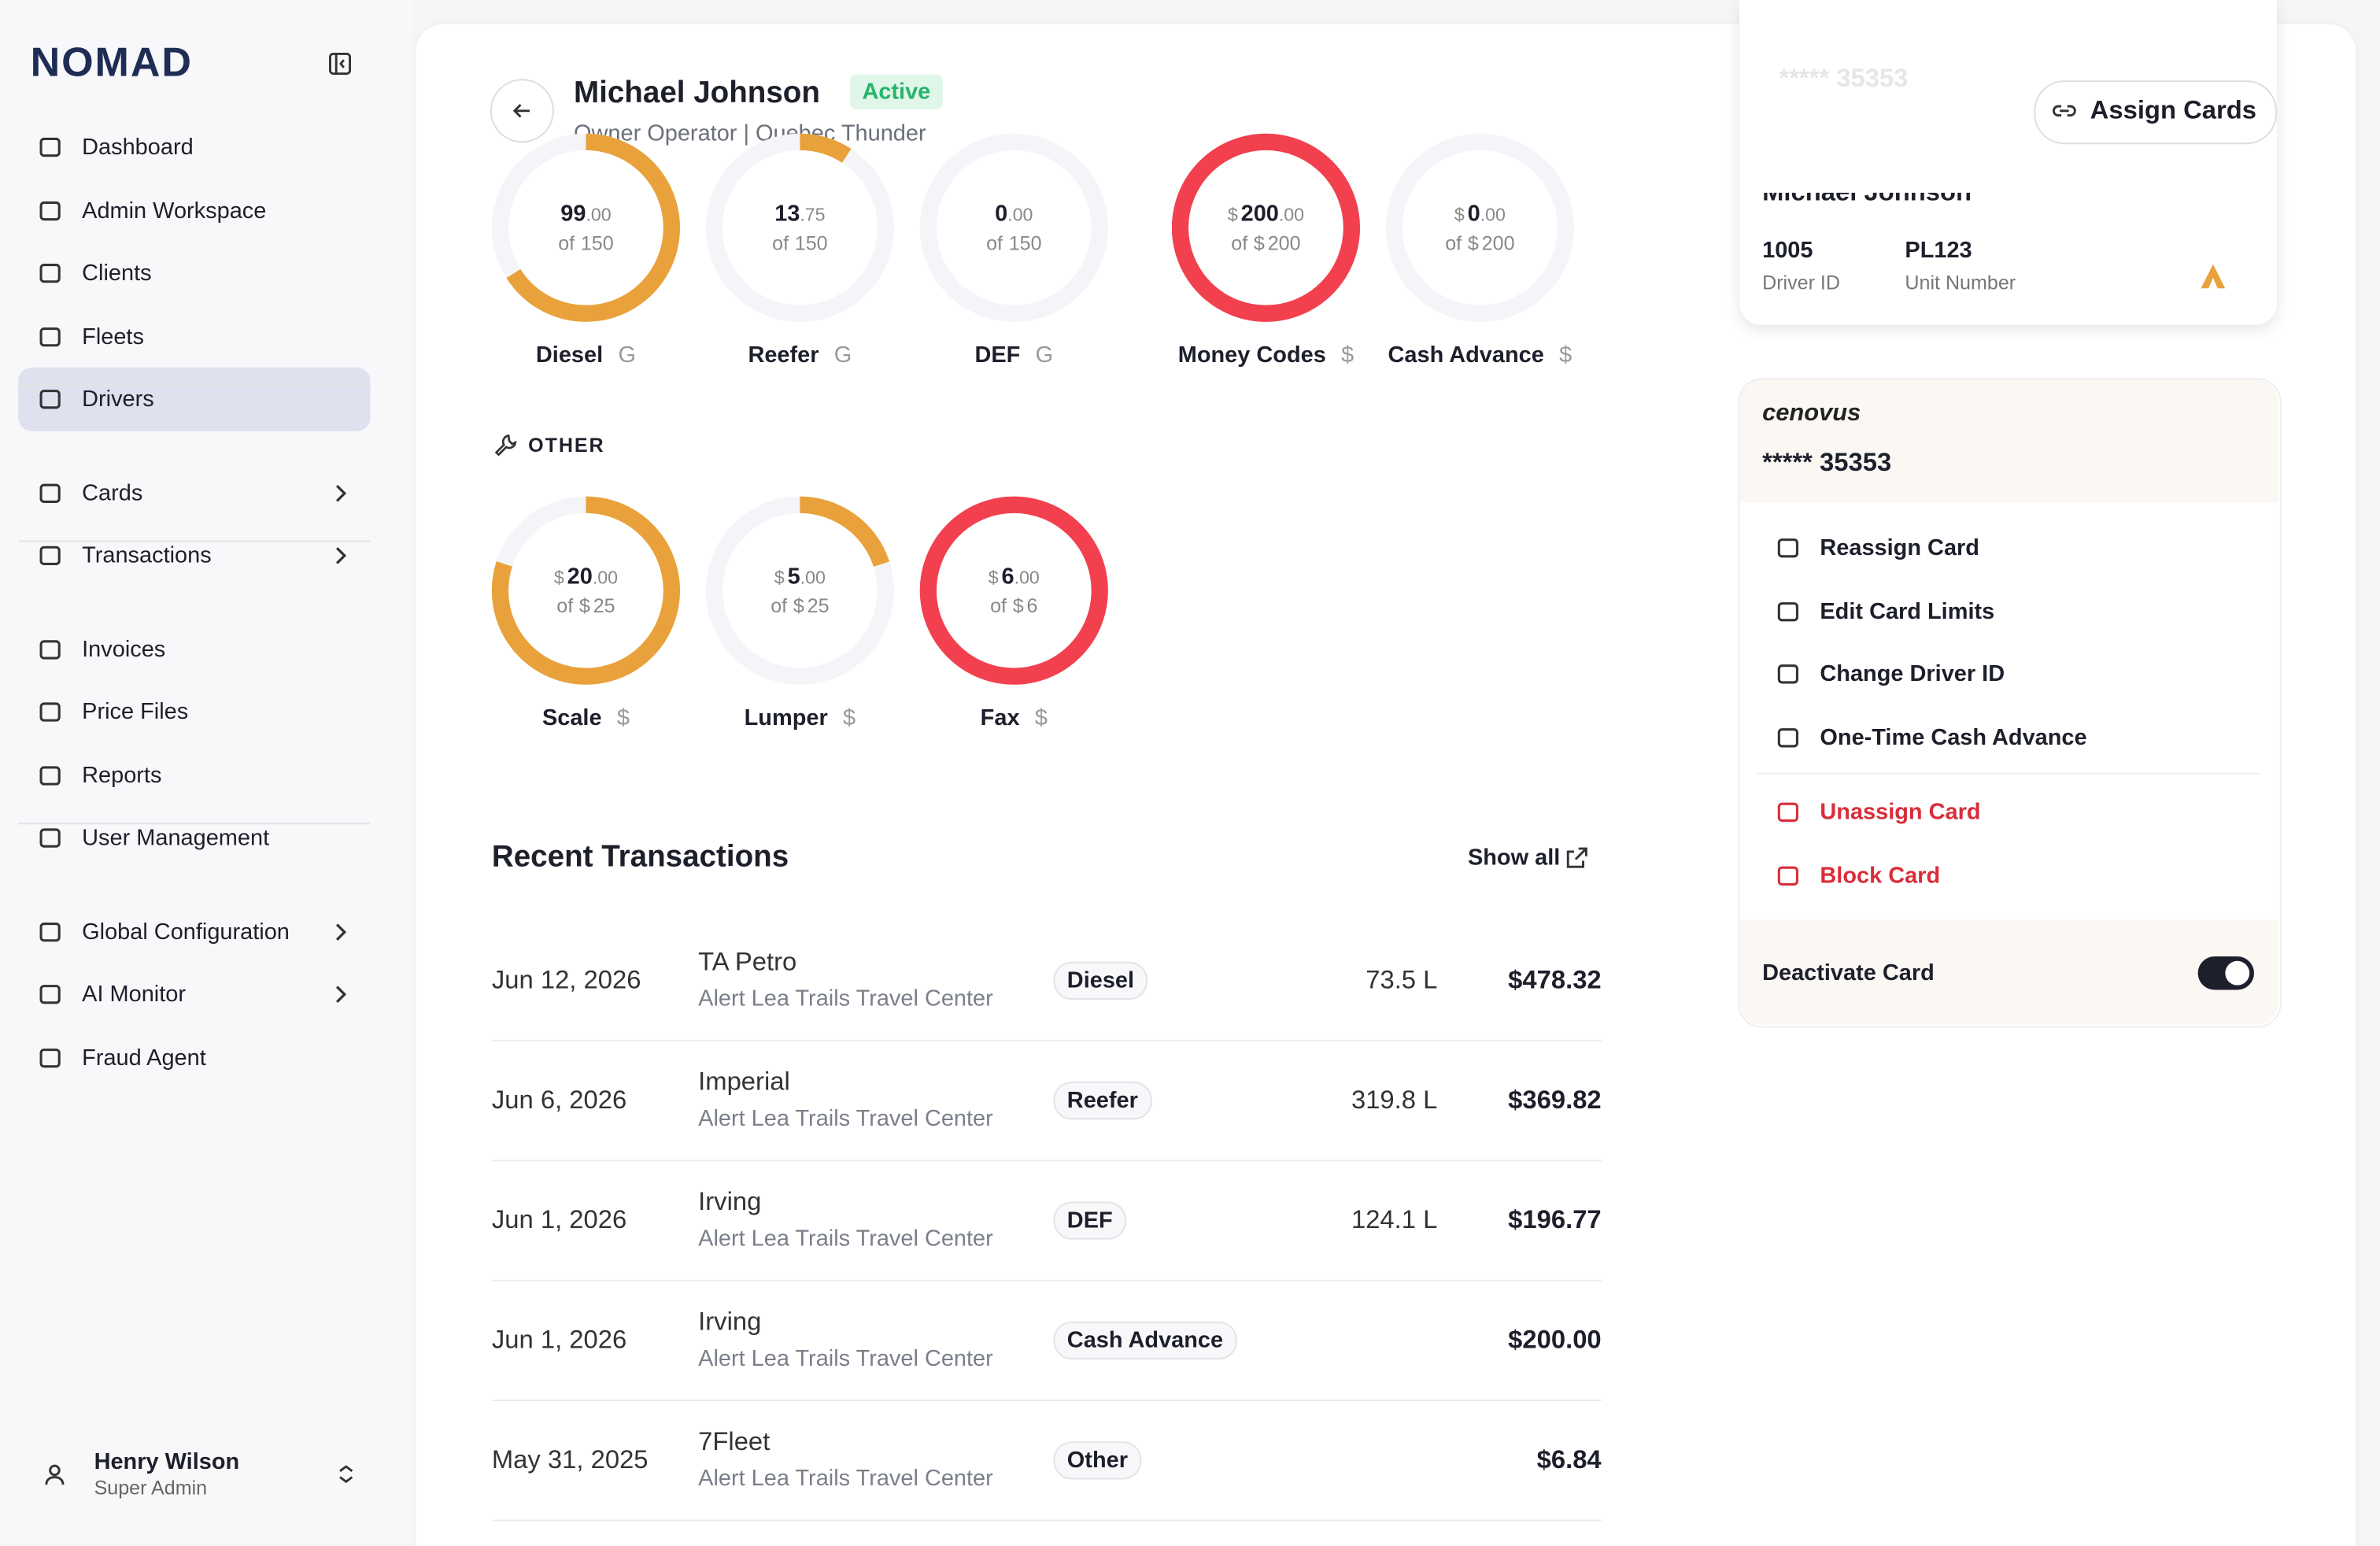  What do you see at coordinates (194, 540) in the screenshot?
I see `divider` at bounding box center [194, 540].